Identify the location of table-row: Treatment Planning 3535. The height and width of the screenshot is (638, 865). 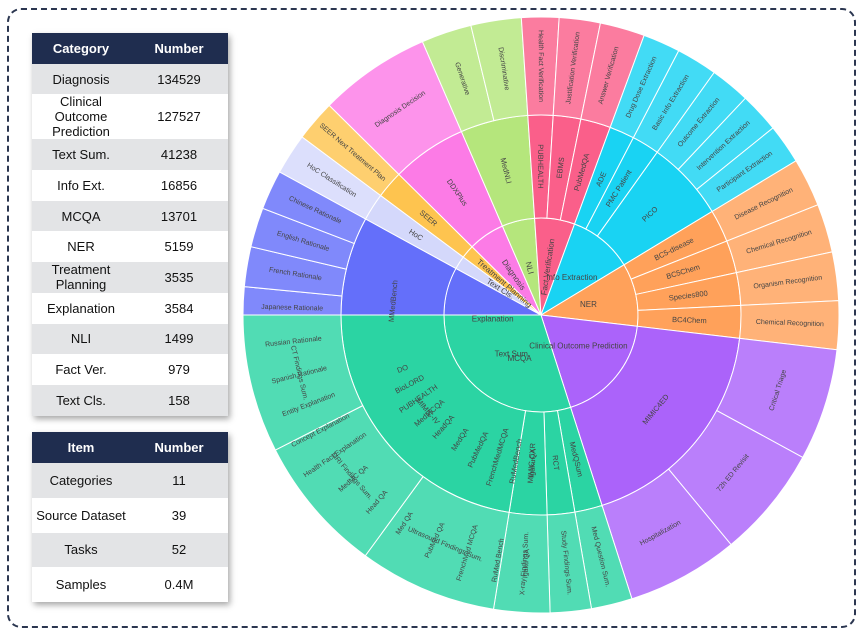
(130, 277).